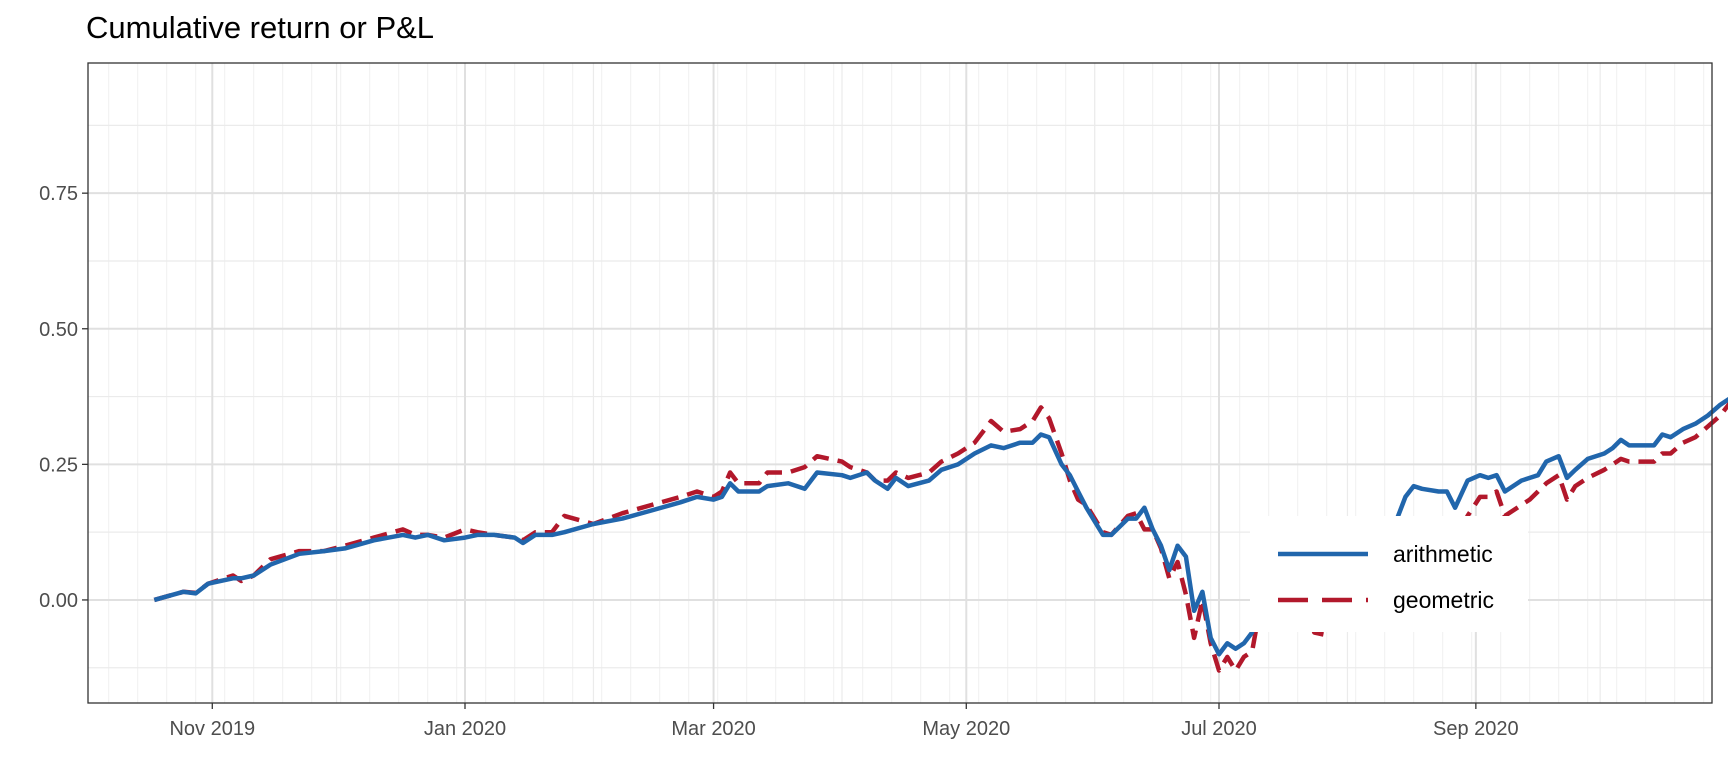 This screenshot has width=1728, height=768. Describe the element at coordinates (58, 601) in the screenshot. I see `y-tick-label: 0.00` at that location.